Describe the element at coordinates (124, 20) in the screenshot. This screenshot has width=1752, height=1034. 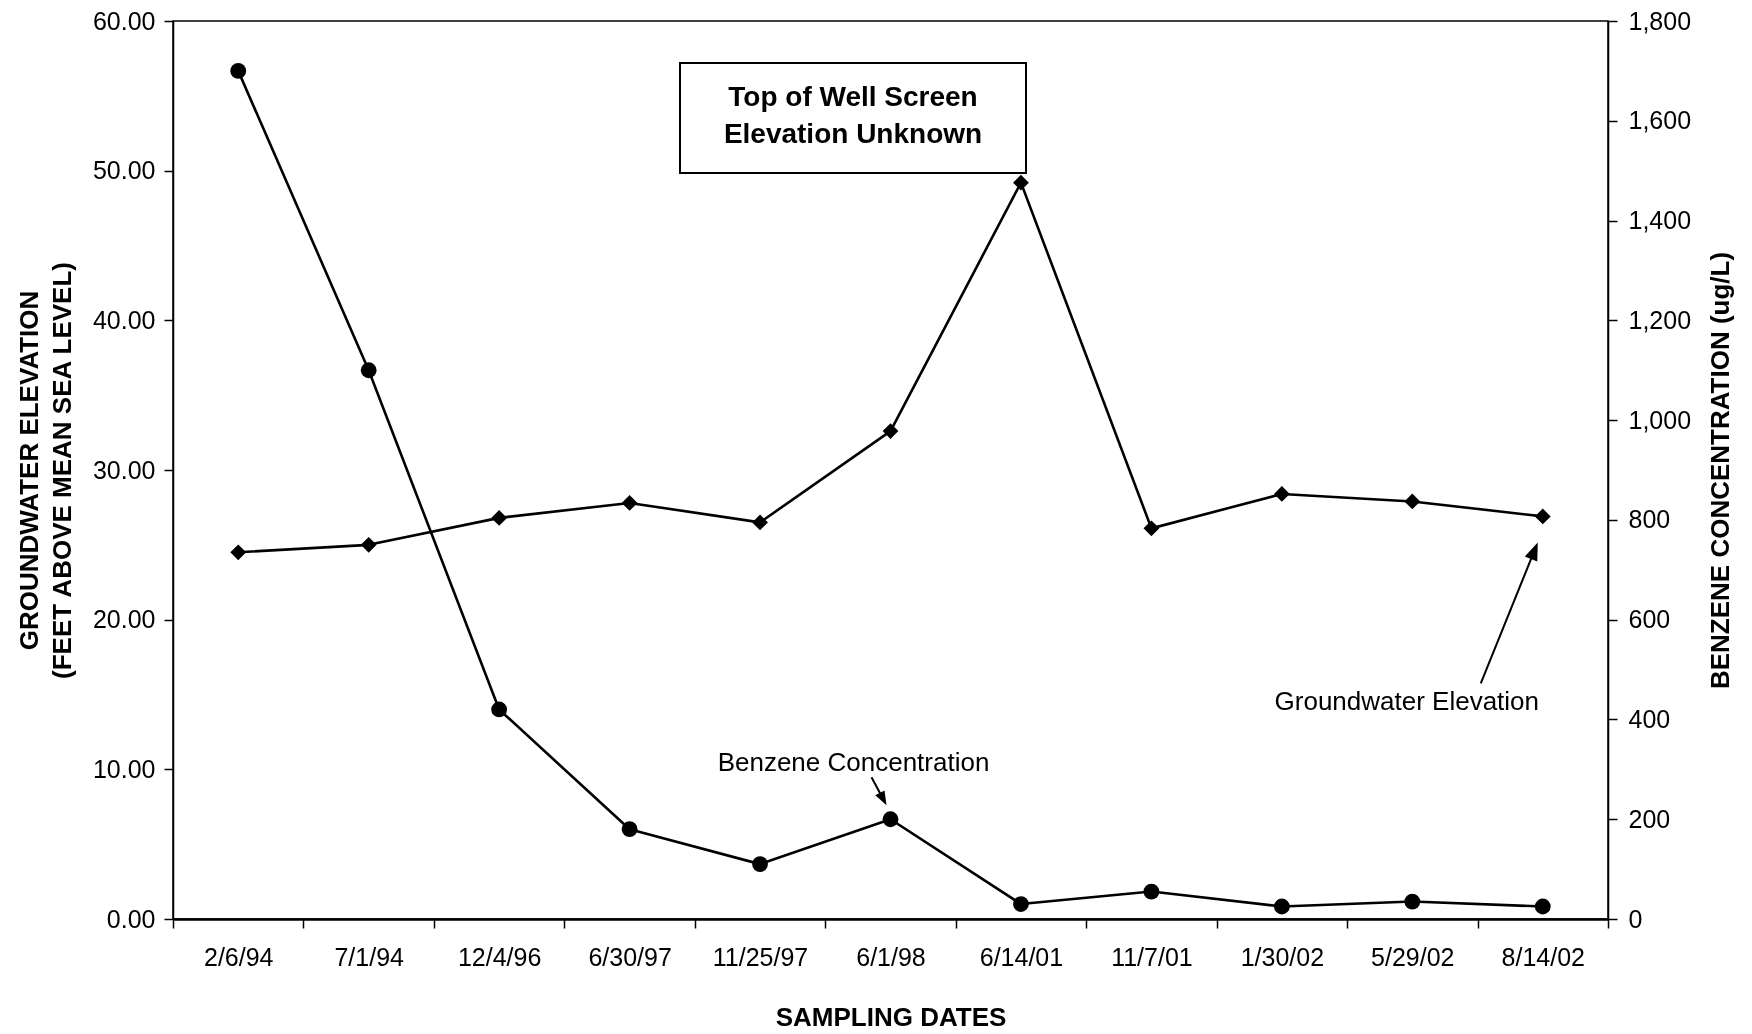
I see `y-tick-label: 60.00` at that location.